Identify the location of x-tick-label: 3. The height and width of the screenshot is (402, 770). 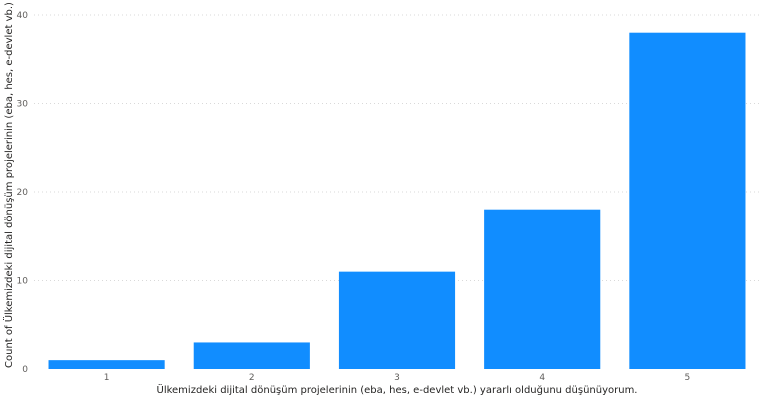
(397, 378).